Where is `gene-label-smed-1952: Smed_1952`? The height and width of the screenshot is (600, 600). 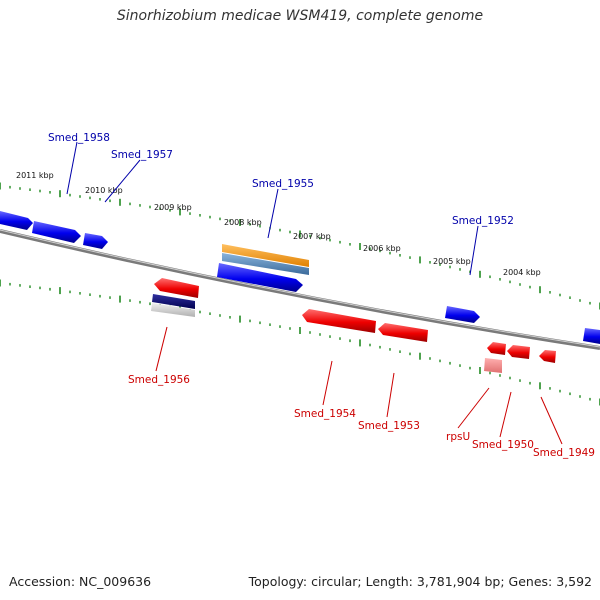
gene-label-smed-1952: Smed_1952 is located at coordinates (483, 221).